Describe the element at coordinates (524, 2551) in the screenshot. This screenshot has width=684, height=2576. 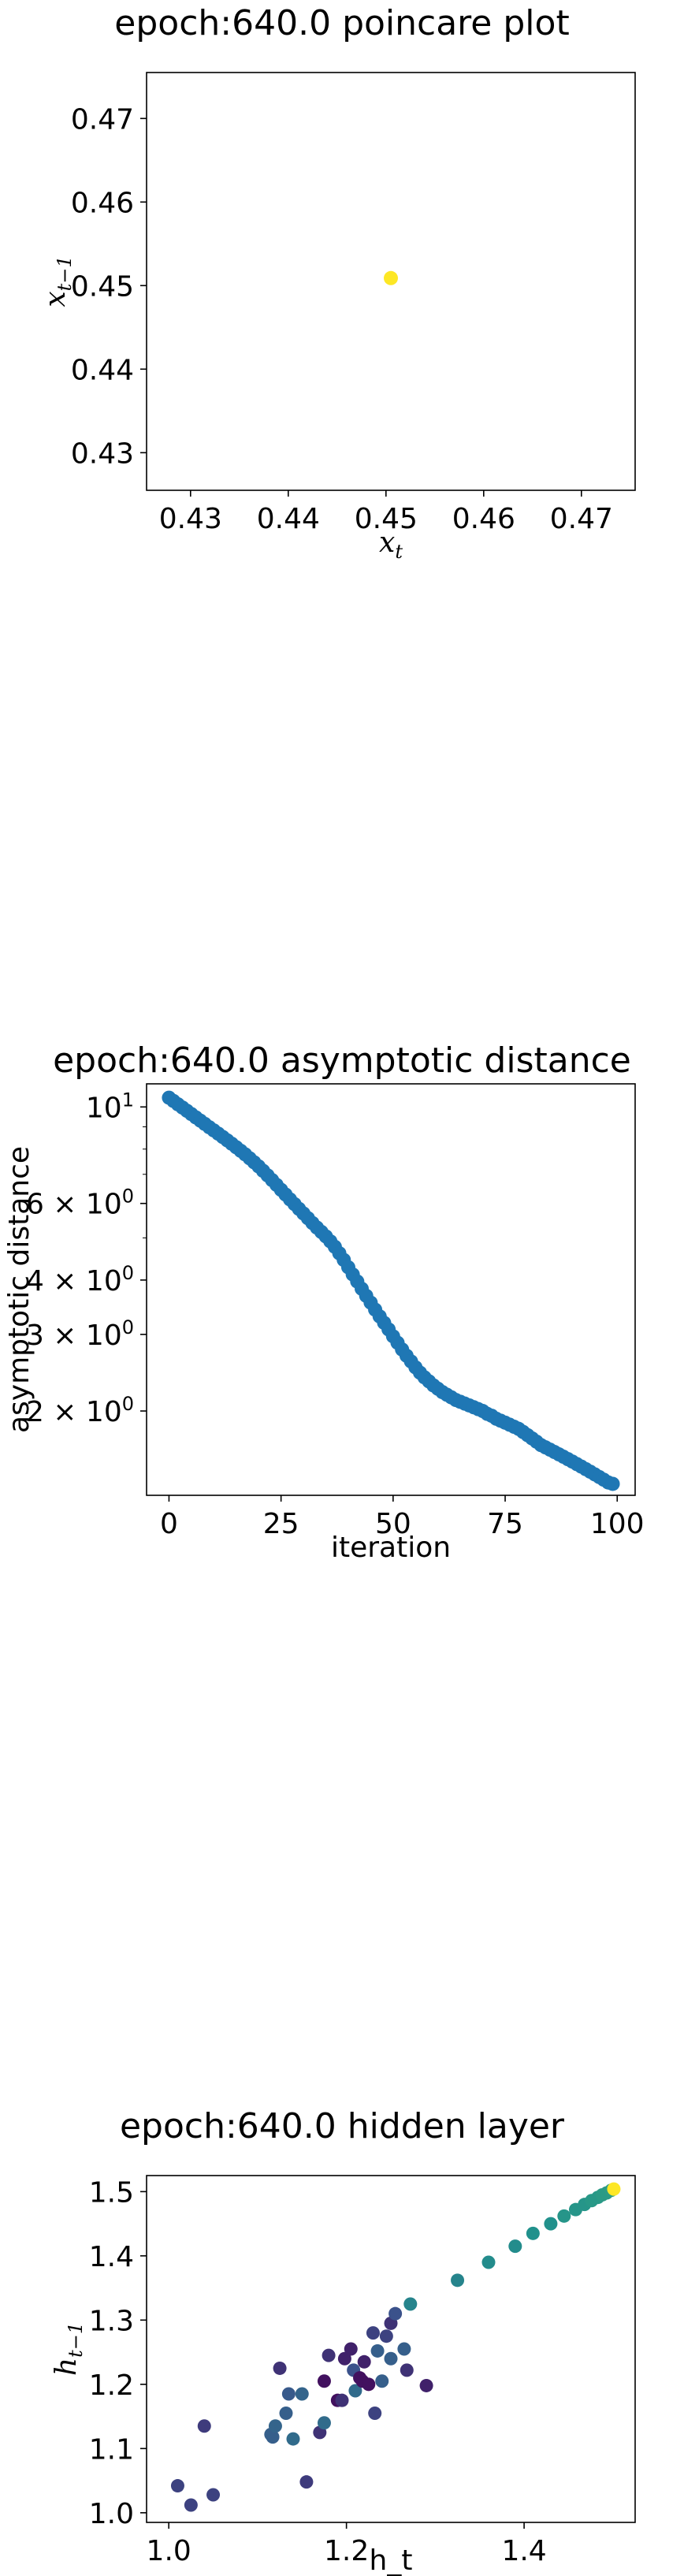
I see `x-tick-label: 1.4` at that location.